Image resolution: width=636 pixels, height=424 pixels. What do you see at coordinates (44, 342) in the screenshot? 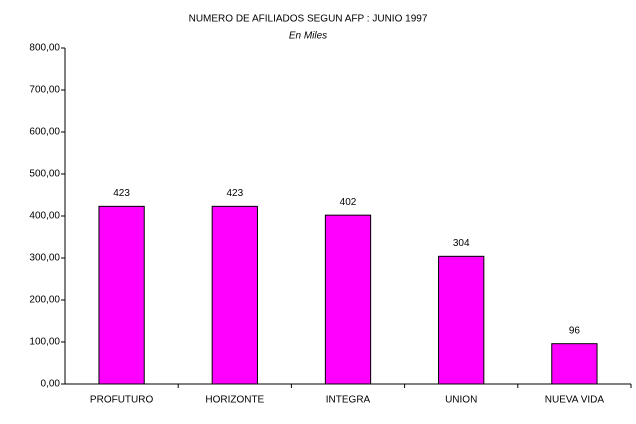
I see `y-tick-label: 100,00` at bounding box center [44, 342].